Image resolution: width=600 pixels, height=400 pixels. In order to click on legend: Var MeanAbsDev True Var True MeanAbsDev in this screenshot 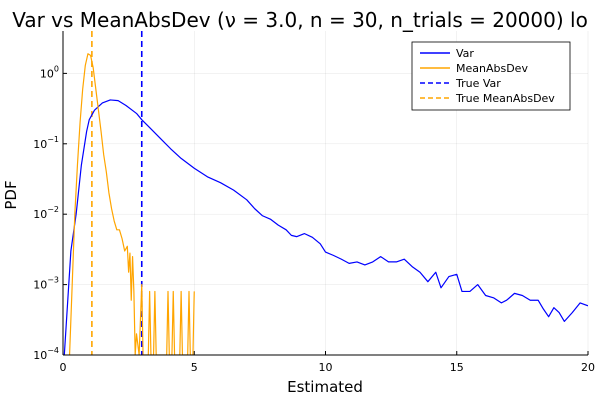, I will do `click(491, 76)`.